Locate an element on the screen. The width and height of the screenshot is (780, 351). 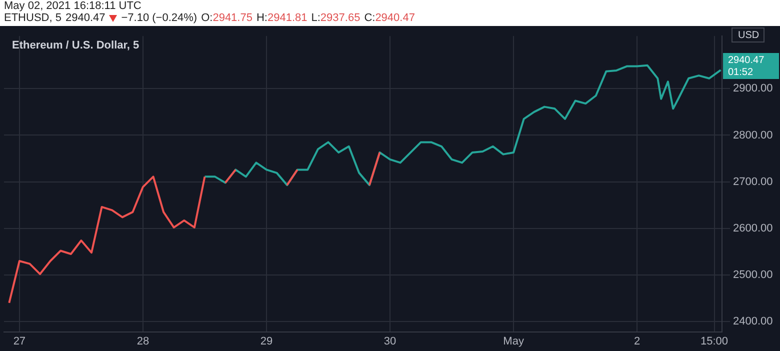
x-tick-label: 27 is located at coordinates (19, 341).